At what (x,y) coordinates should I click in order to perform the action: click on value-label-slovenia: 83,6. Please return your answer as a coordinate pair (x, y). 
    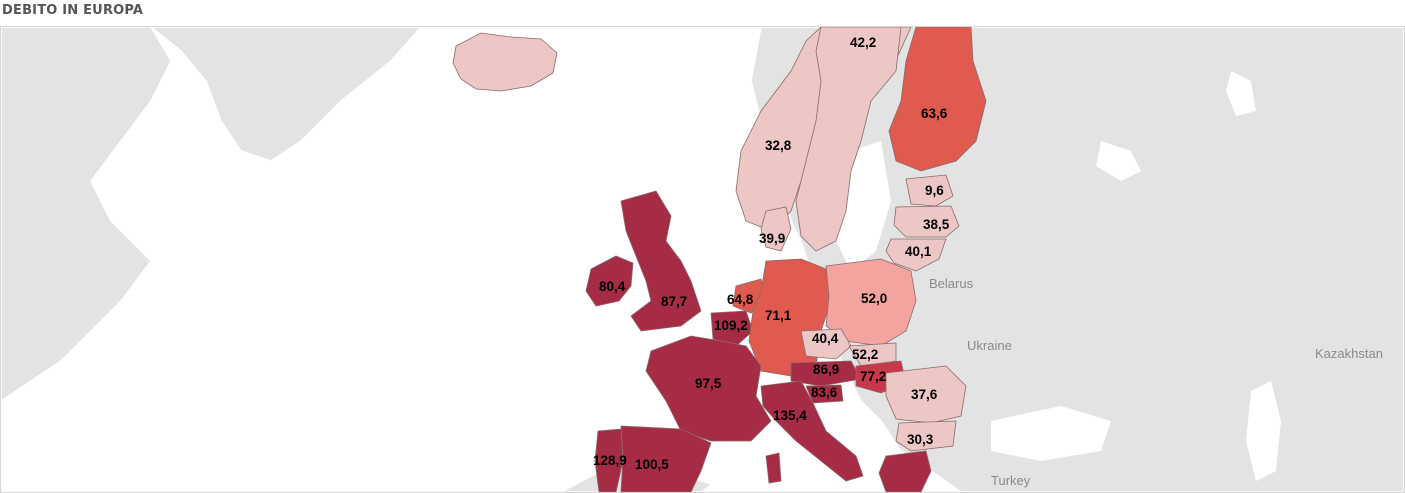
    Looking at the image, I should click on (824, 392).